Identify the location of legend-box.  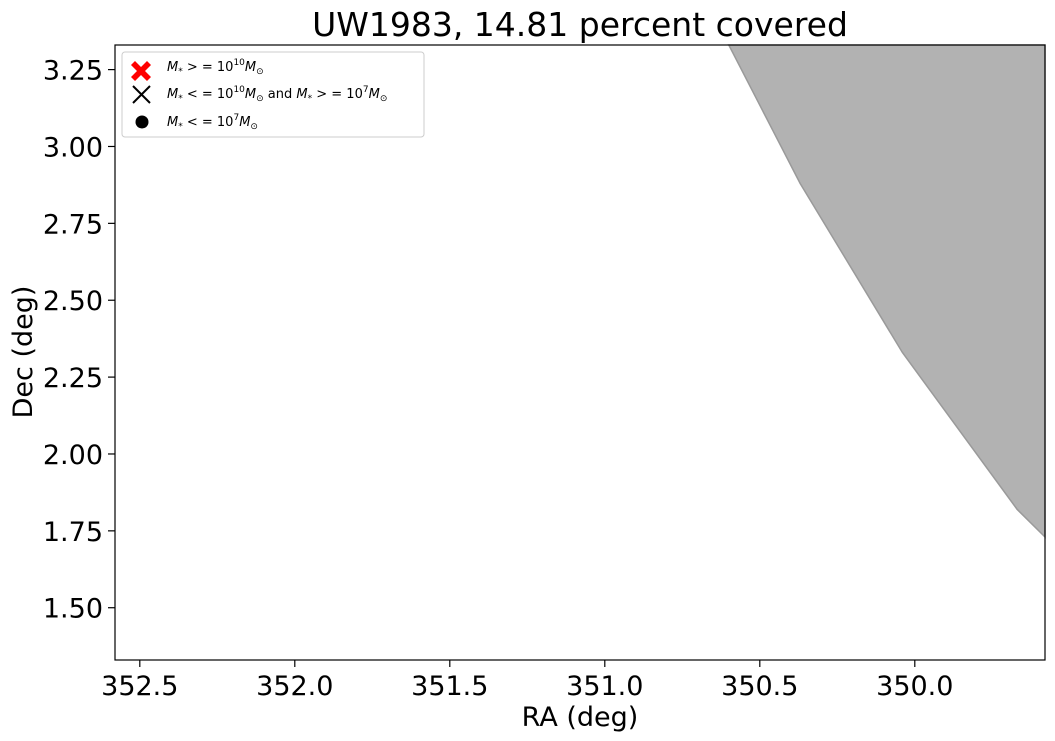
(273, 94).